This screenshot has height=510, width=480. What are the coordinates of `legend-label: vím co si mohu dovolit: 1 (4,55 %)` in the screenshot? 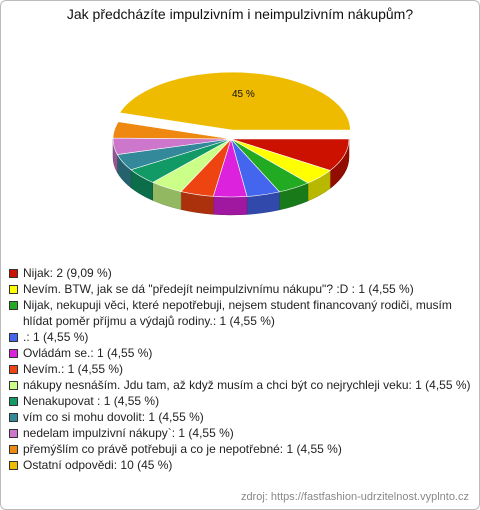 It's located at (113, 417).